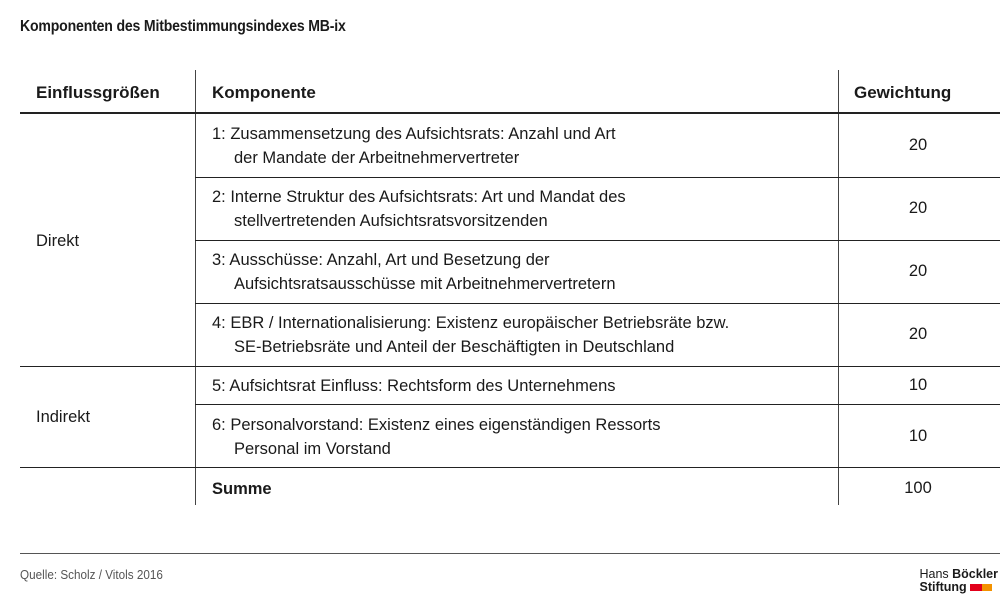  What do you see at coordinates (510, 113) in the screenshot?
I see `header-rule` at bounding box center [510, 113].